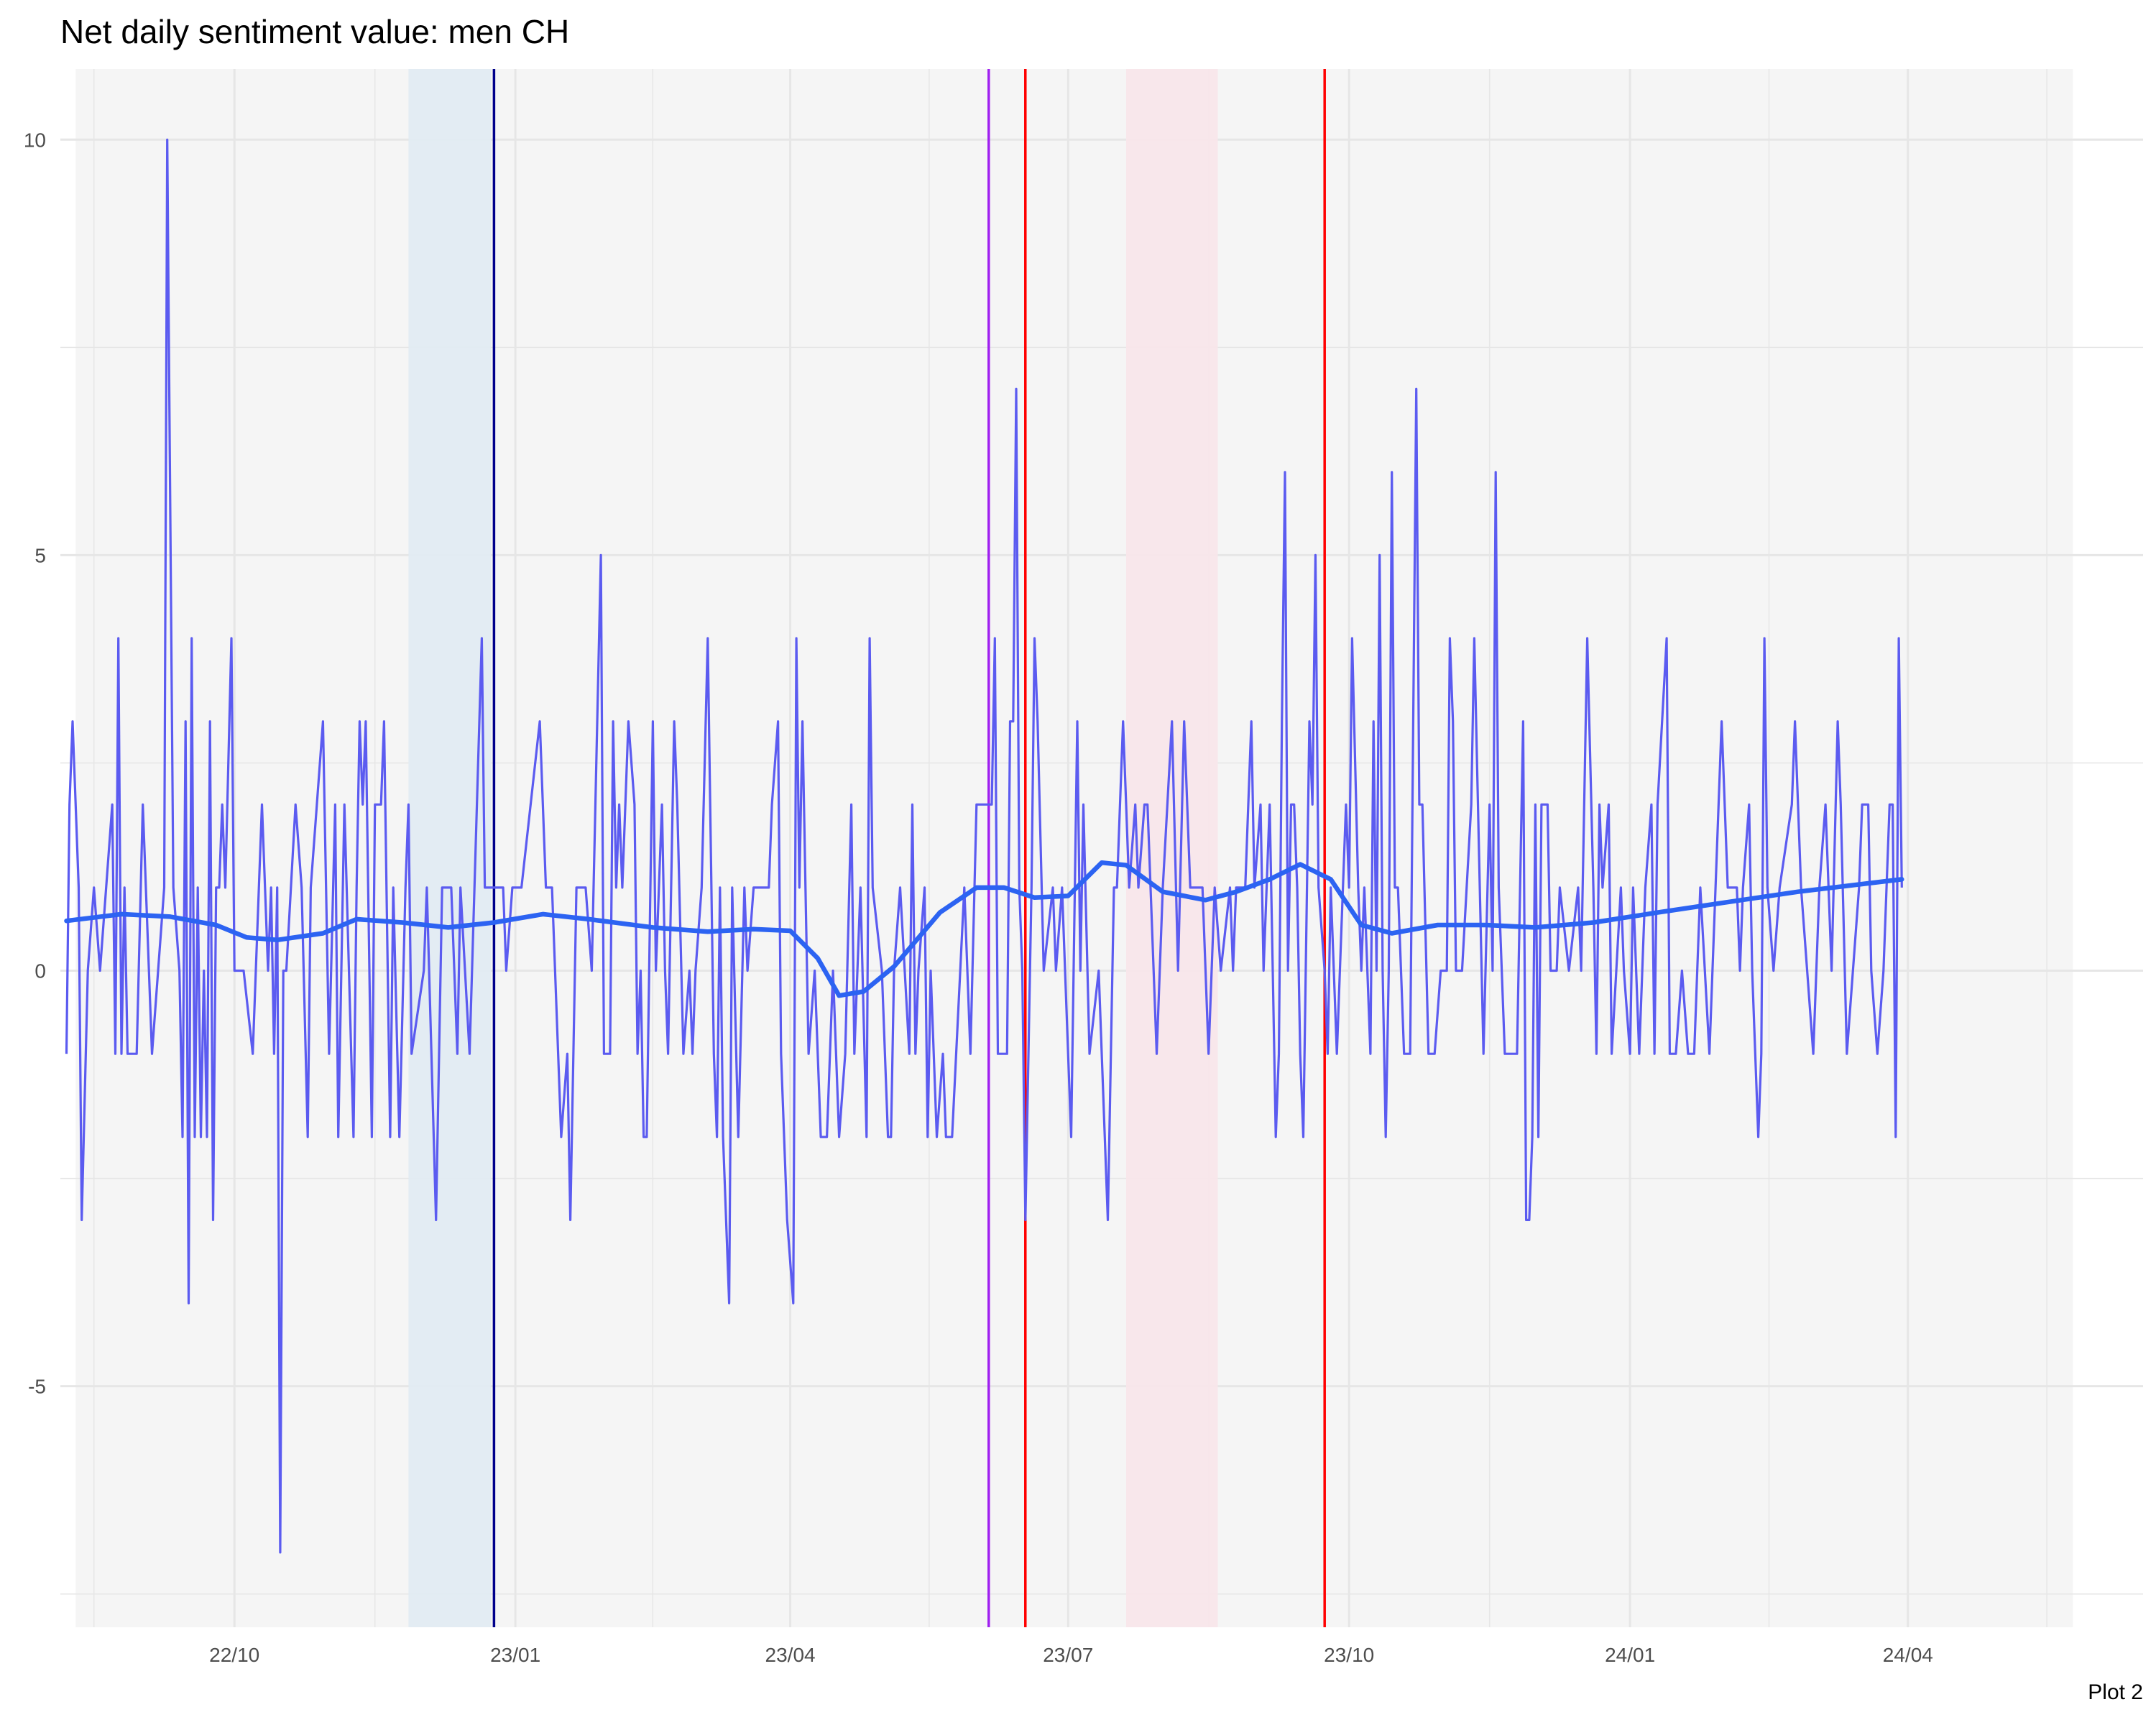 This screenshot has width=2156, height=1725. I want to click on y-tick-label: 0, so click(40, 971).